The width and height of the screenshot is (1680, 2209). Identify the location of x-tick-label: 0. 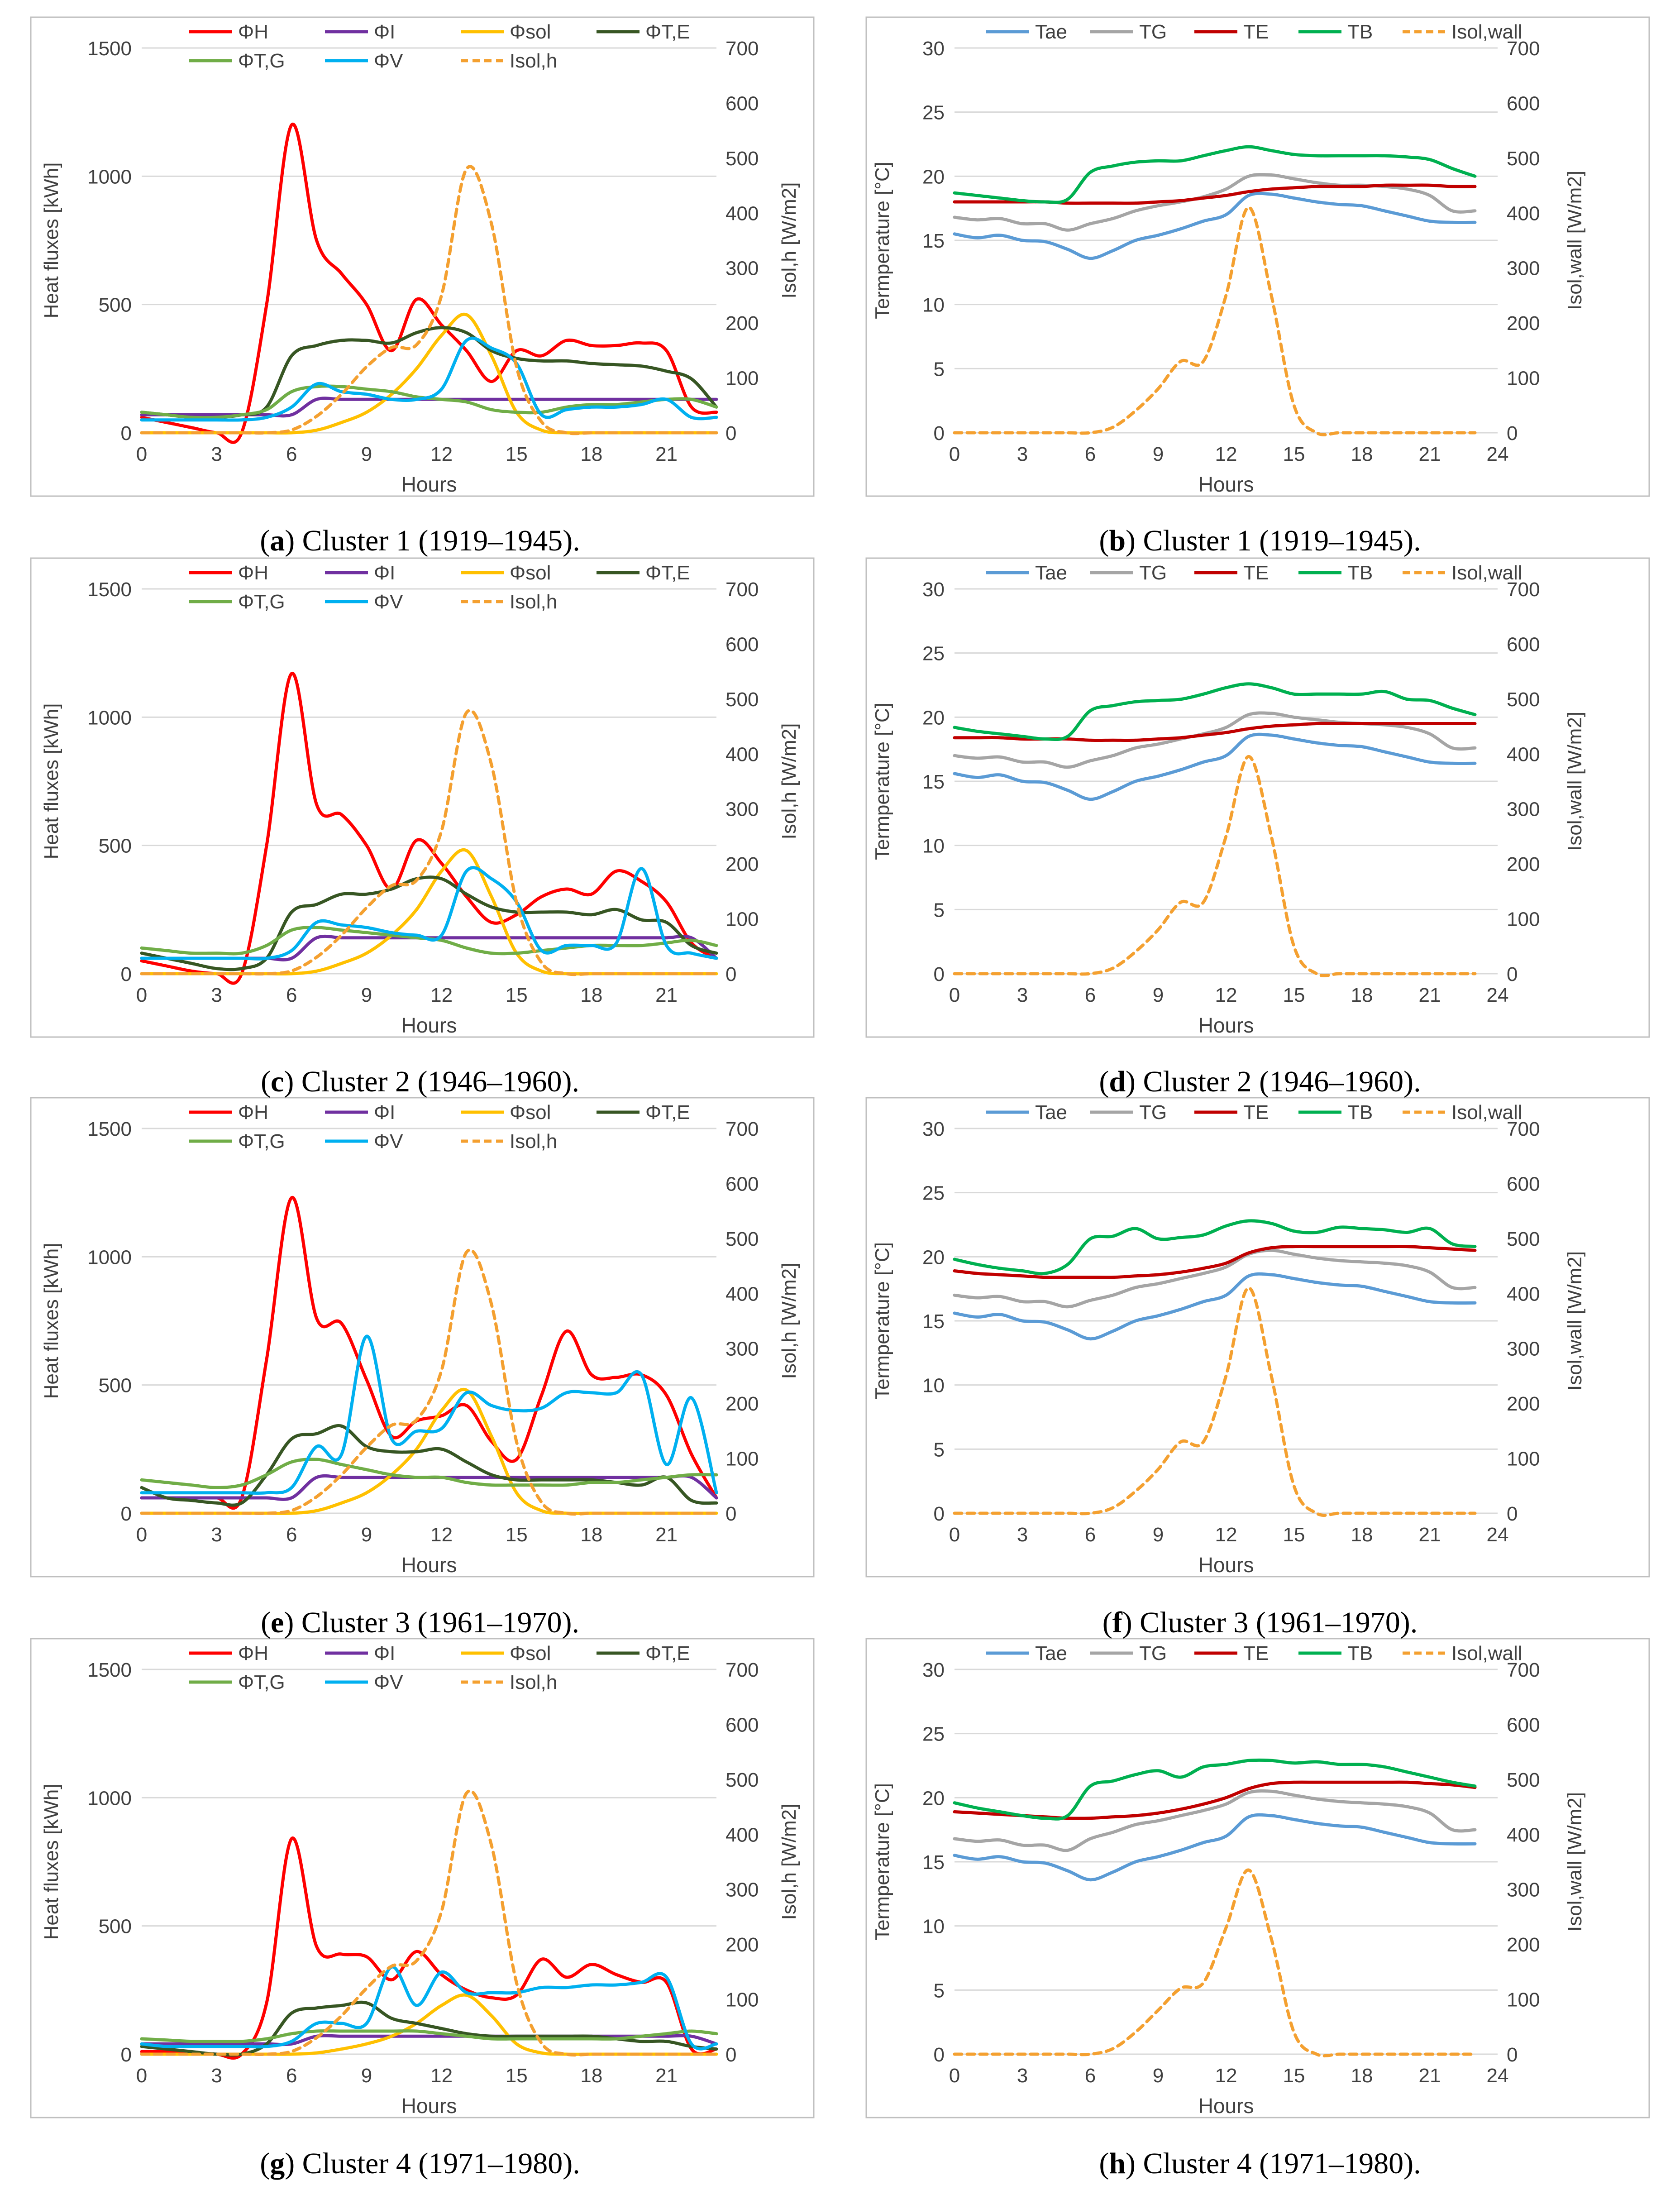
(954, 1535).